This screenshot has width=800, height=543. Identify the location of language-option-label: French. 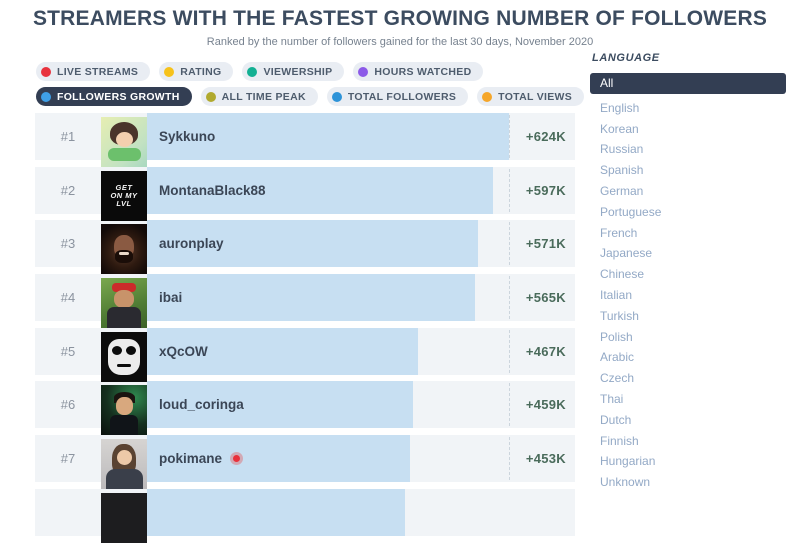
(619, 232).